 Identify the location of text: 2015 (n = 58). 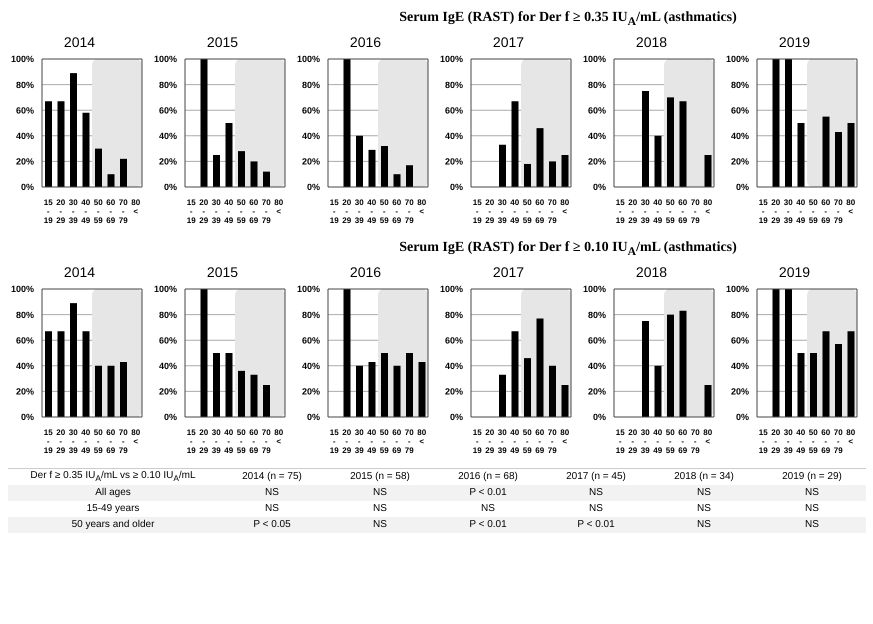
(380, 476).